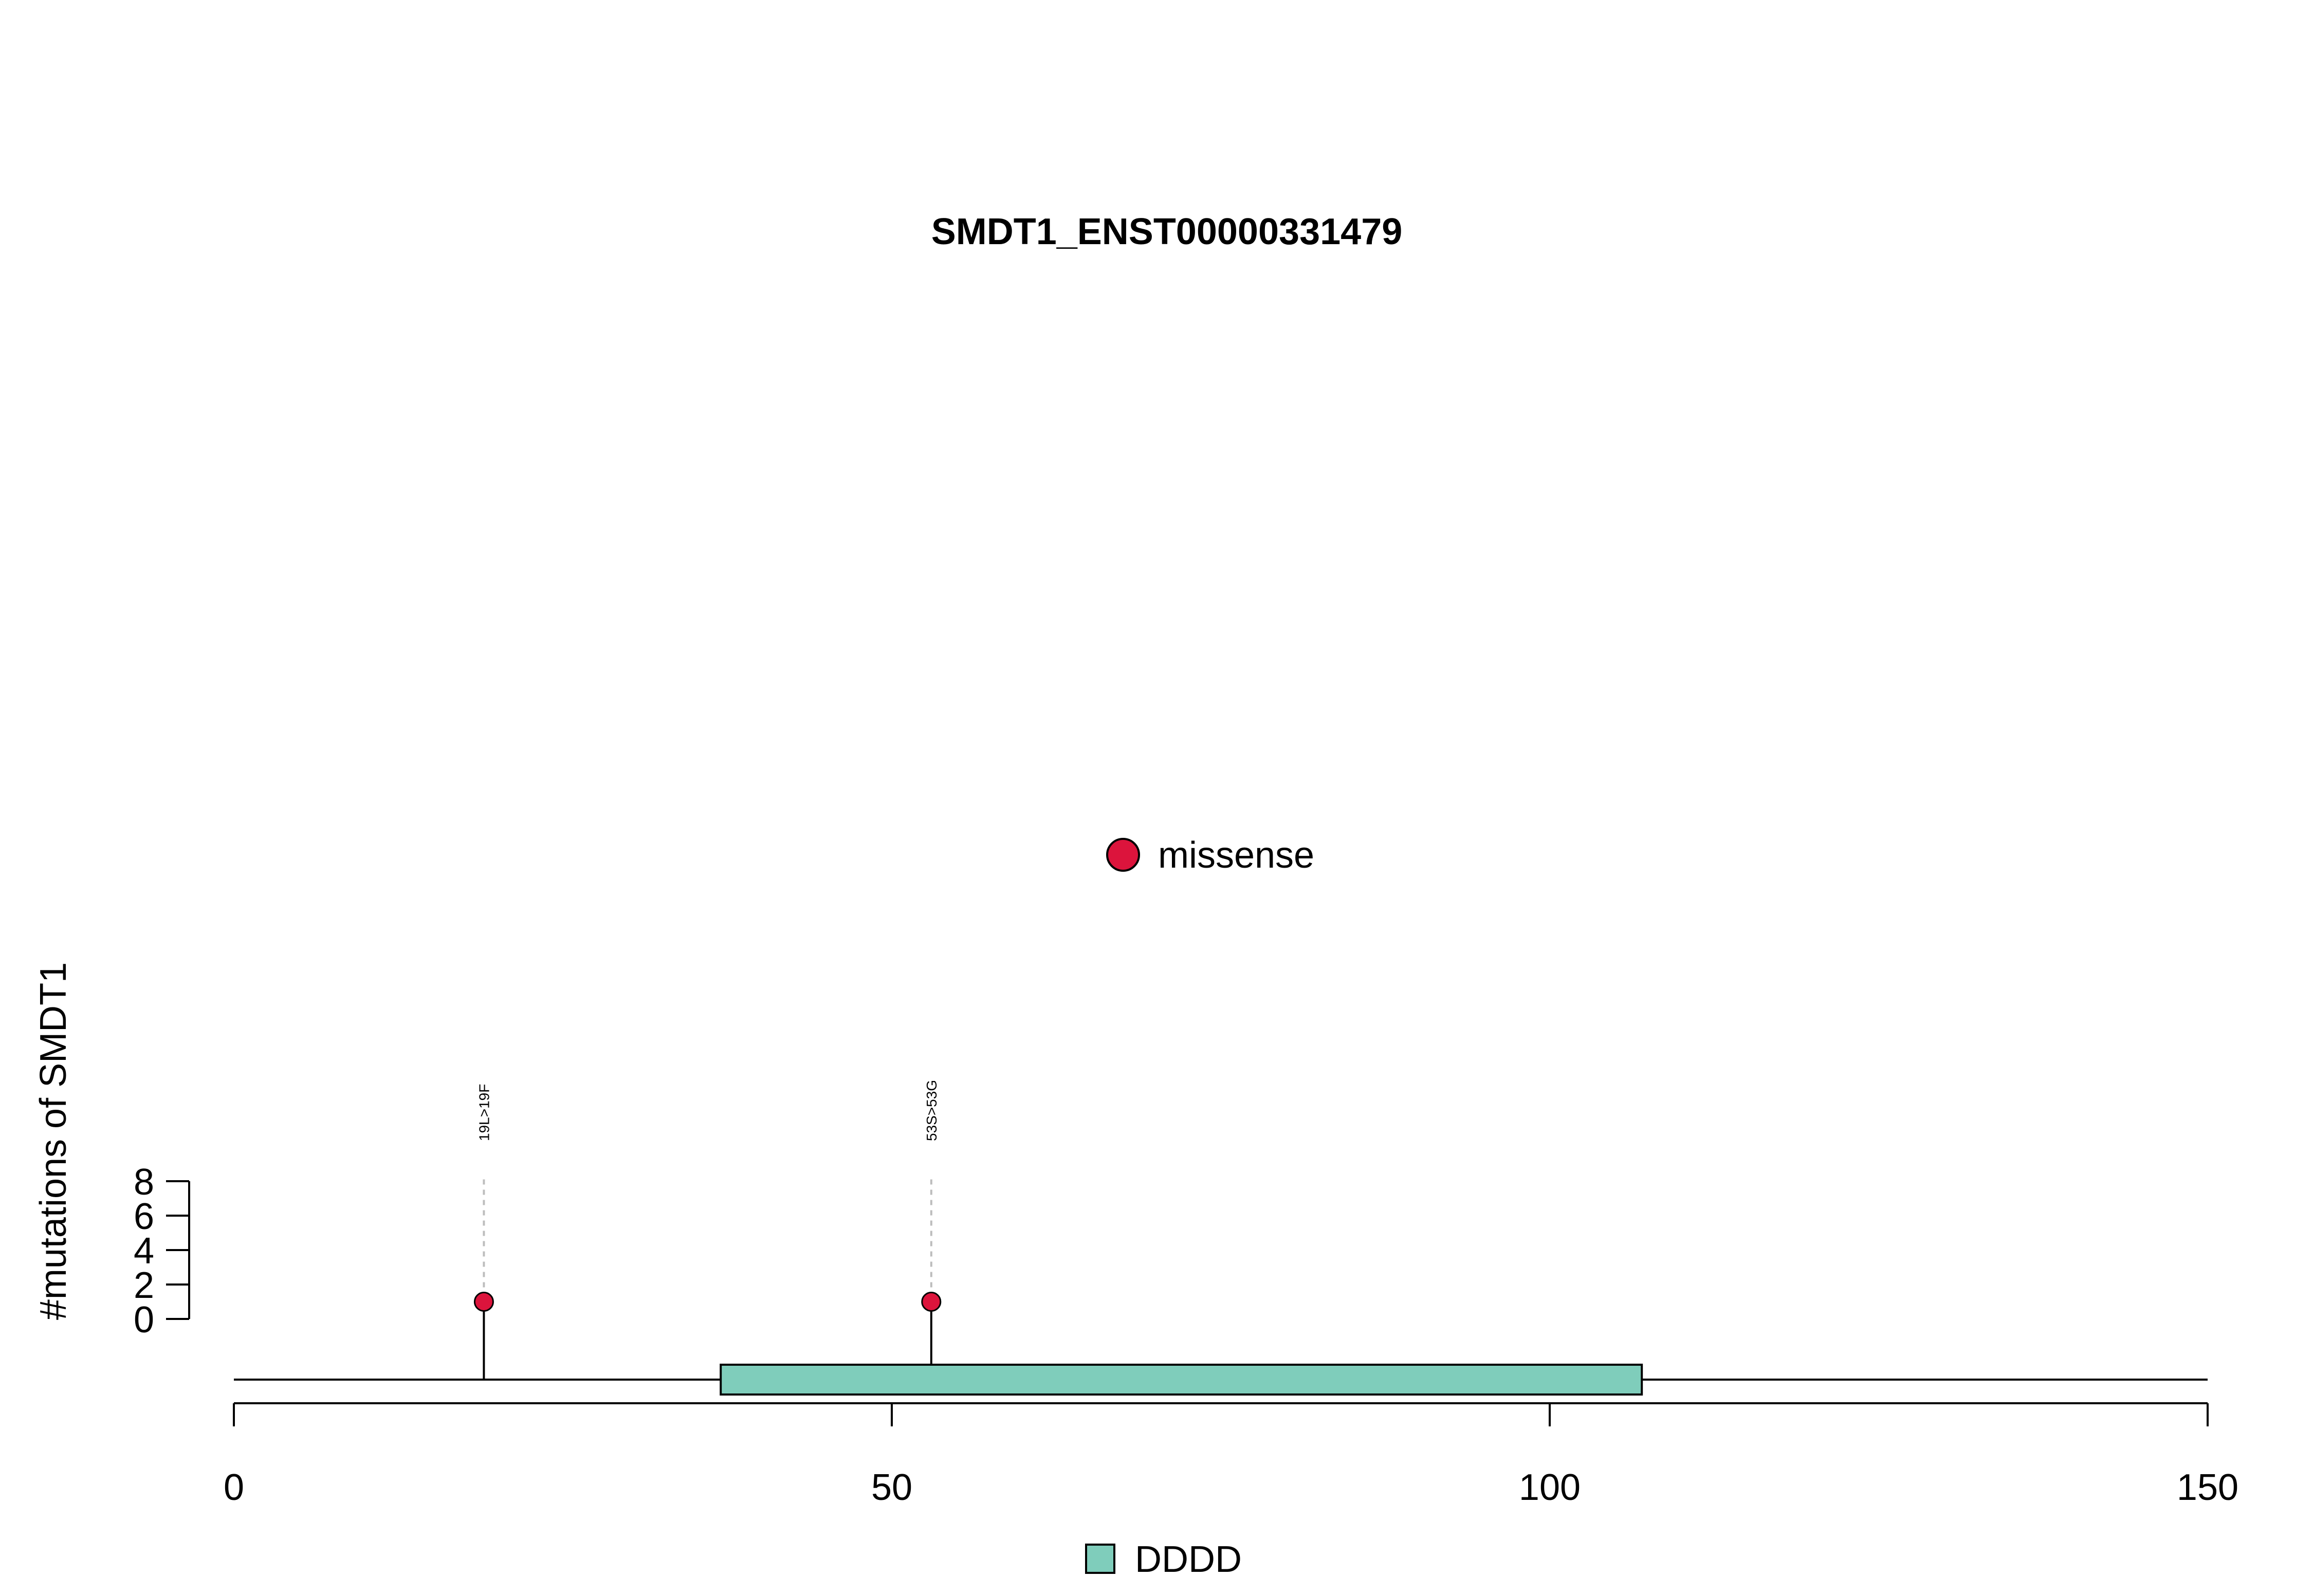 Image resolution: width=2313 pixels, height=1596 pixels. Describe the element at coordinates (144, 1216) in the screenshot. I see `y-tick-label: 6` at that location.